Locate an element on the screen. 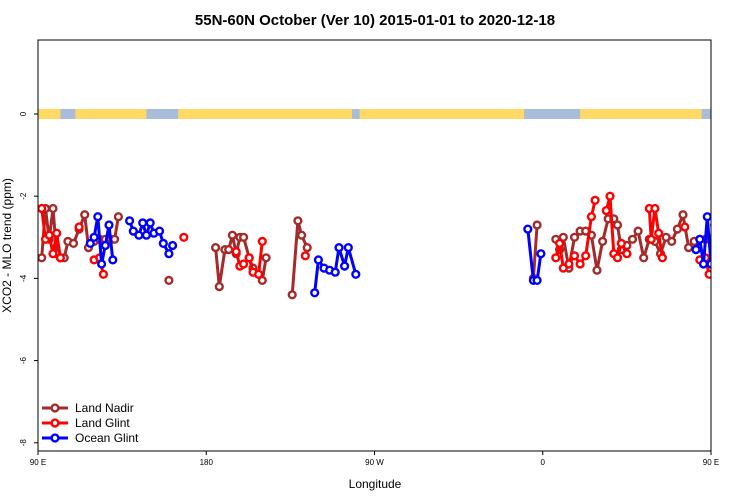  y-tick-label: -6 is located at coordinates (23, 360).